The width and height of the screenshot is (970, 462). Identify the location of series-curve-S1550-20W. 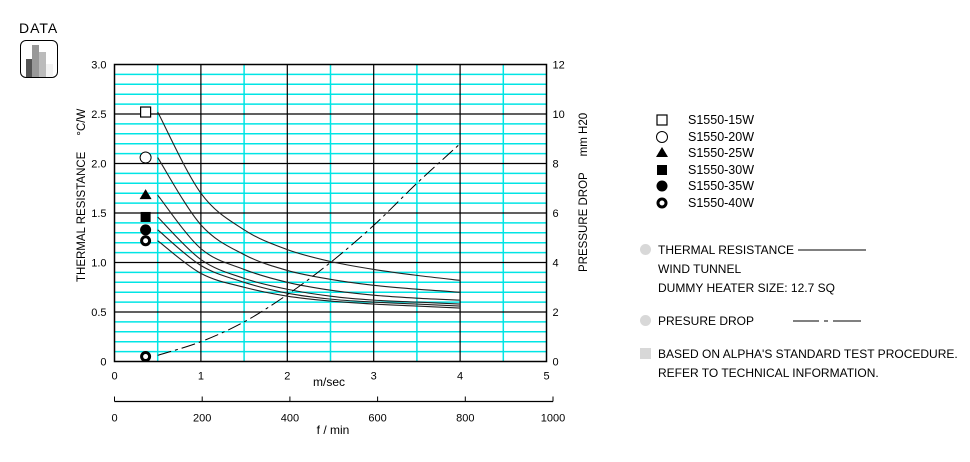
(309, 225).